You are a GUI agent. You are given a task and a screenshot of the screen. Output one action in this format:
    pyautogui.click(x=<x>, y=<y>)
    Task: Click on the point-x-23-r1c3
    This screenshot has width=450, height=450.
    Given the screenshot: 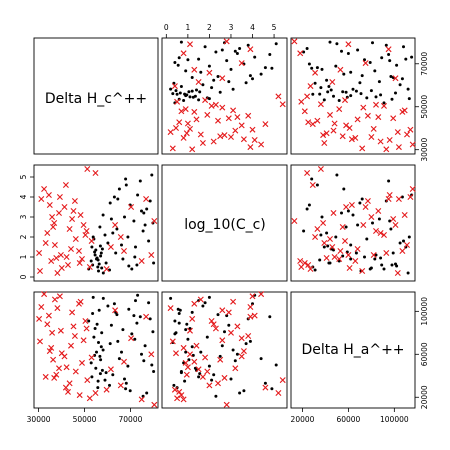 What is the action you would take?
    pyautogui.click(x=312, y=124)
    